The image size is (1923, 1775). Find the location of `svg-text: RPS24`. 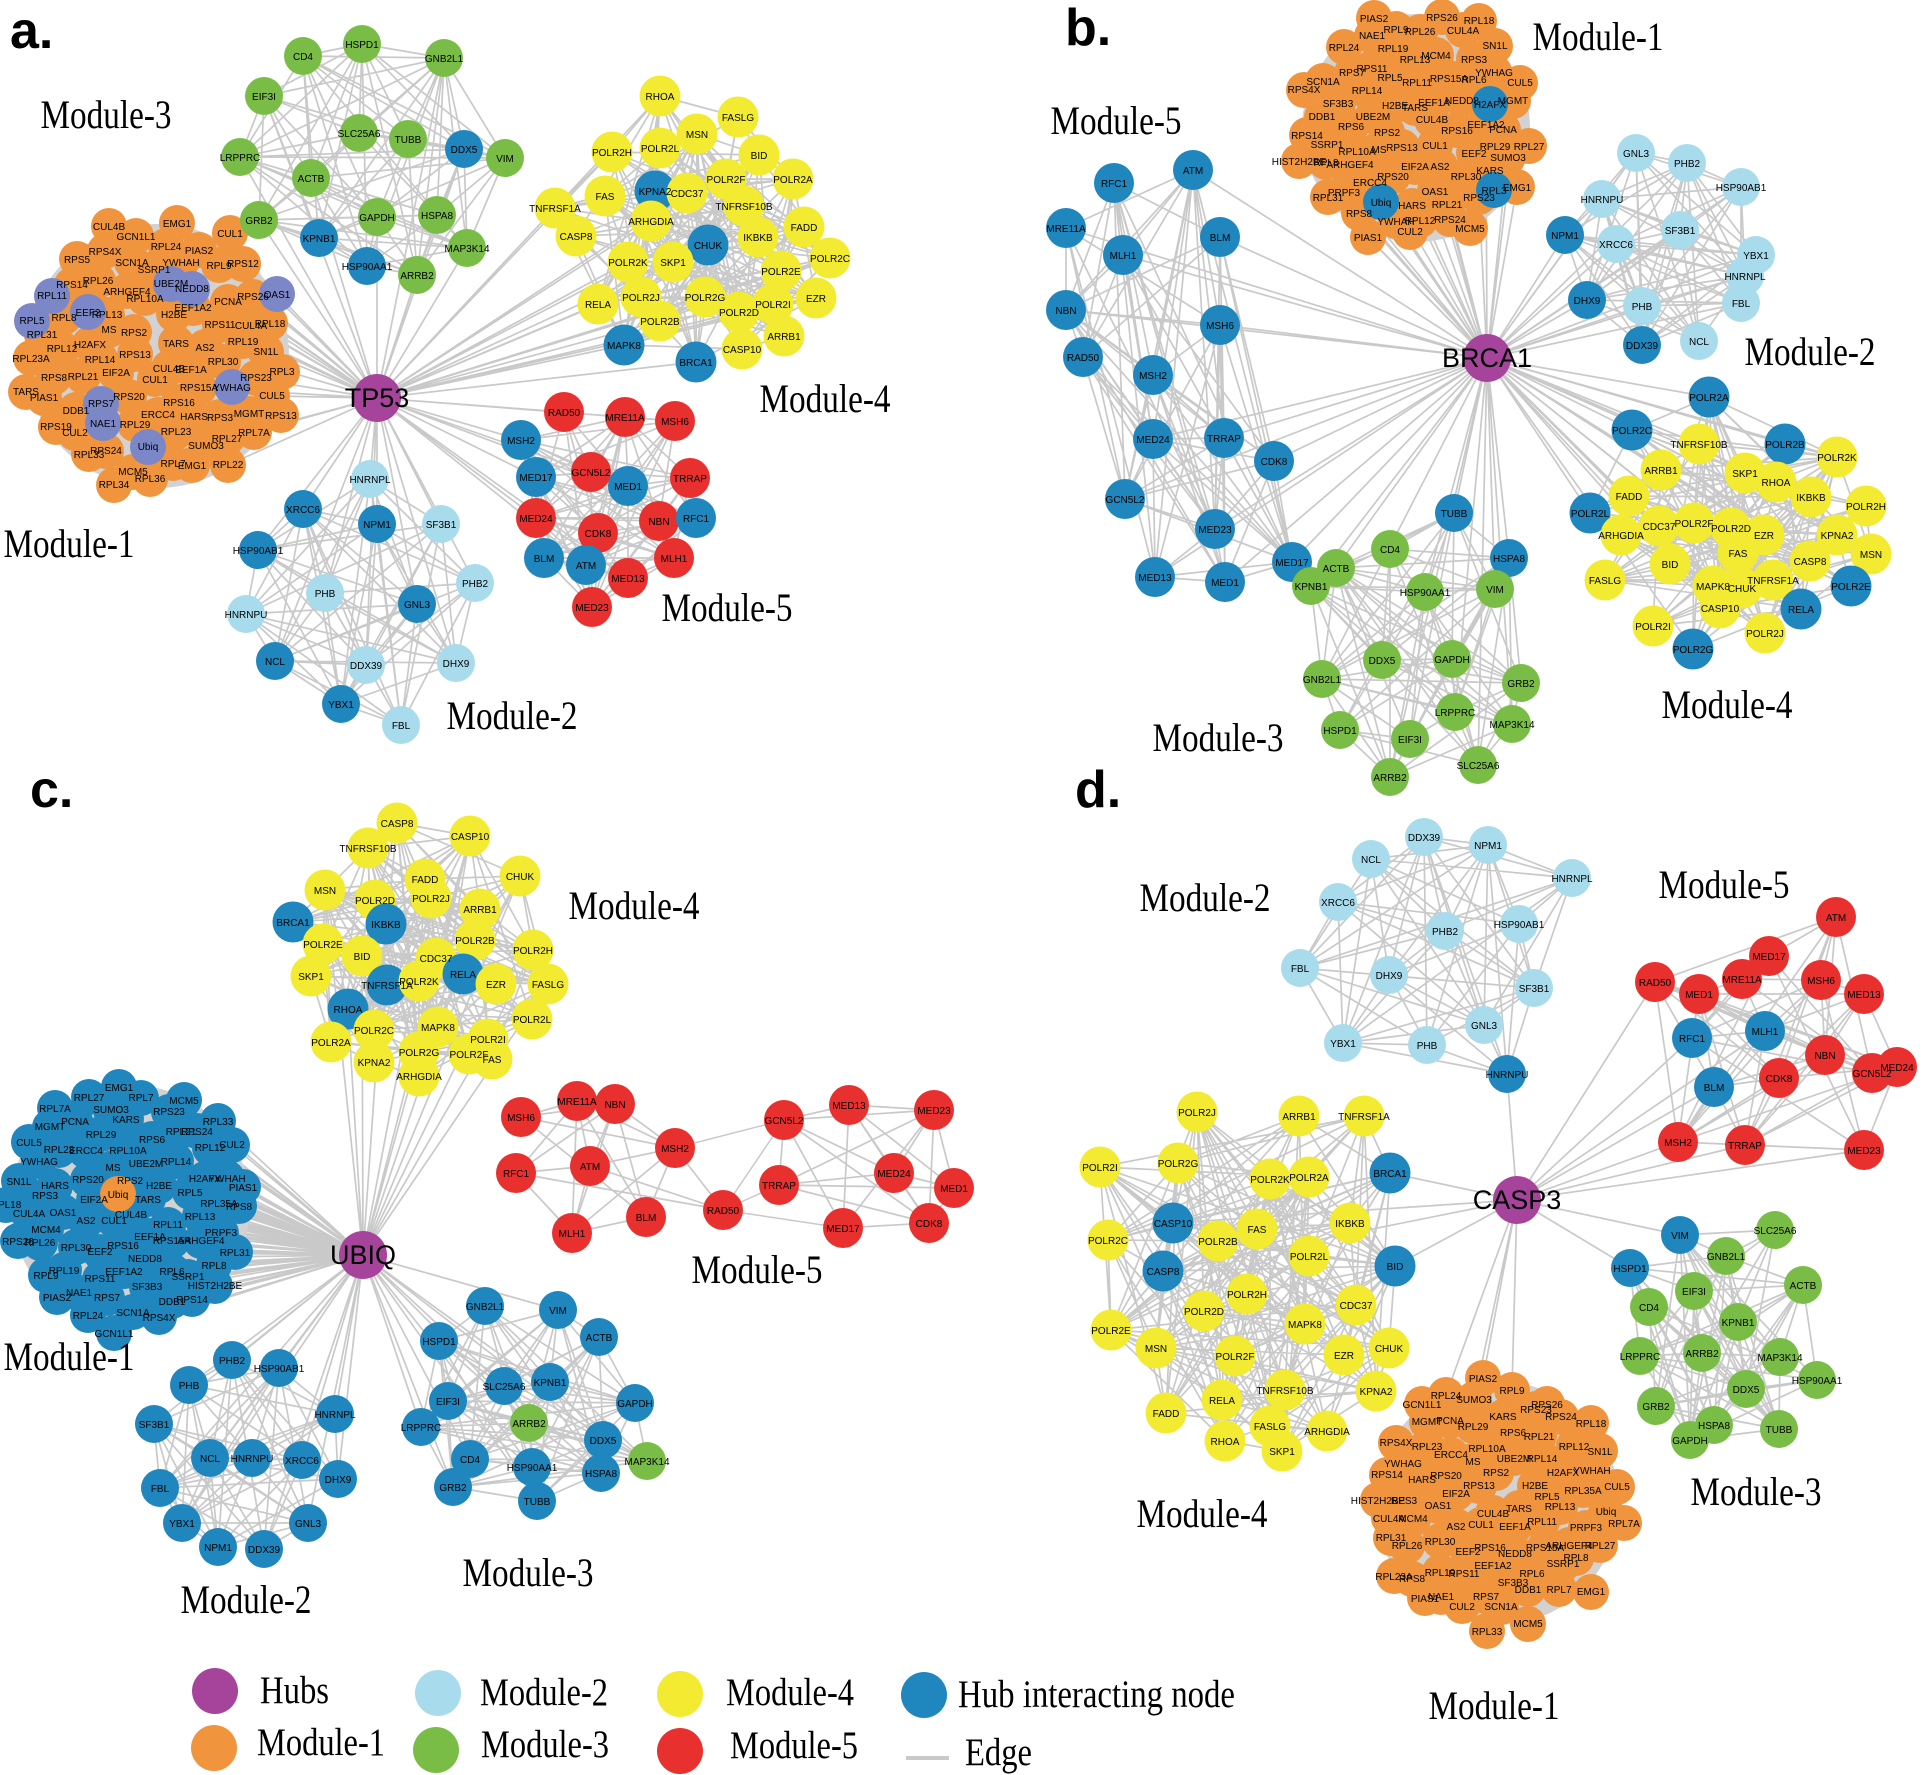

svg-text: RPS24 is located at coordinates (1450, 220).